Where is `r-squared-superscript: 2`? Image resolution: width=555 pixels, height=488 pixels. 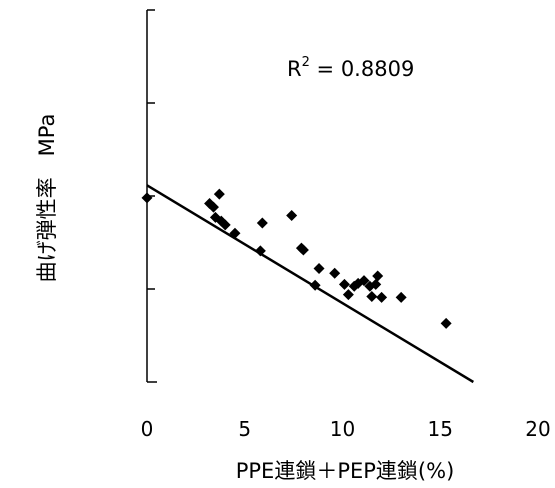 r-squared-superscript: 2 is located at coordinates (306, 62).